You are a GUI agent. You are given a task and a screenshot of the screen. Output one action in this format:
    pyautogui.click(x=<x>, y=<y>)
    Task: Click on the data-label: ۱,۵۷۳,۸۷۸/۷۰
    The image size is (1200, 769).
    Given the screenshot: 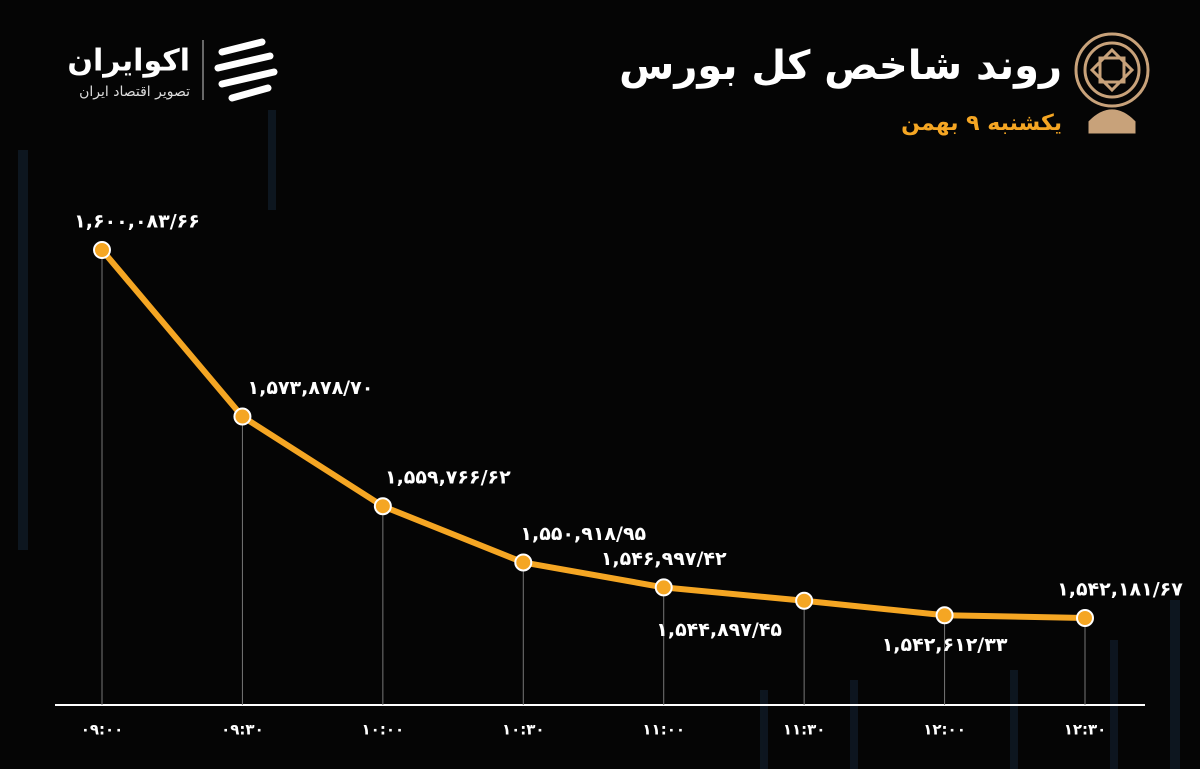 What is the action you would take?
    pyautogui.click(x=311, y=388)
    